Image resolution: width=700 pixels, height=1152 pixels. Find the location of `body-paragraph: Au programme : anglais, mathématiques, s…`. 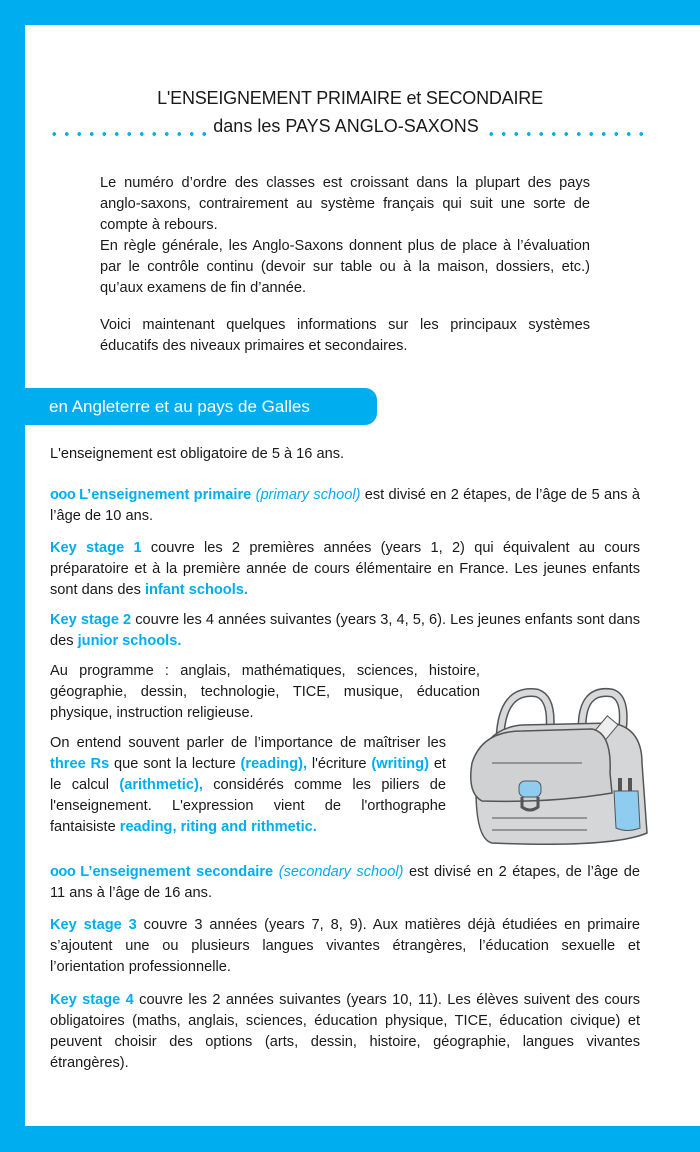

body-paragraph: Au programme : anglais, mathématiques, s… is located at coordinates (265, 692).